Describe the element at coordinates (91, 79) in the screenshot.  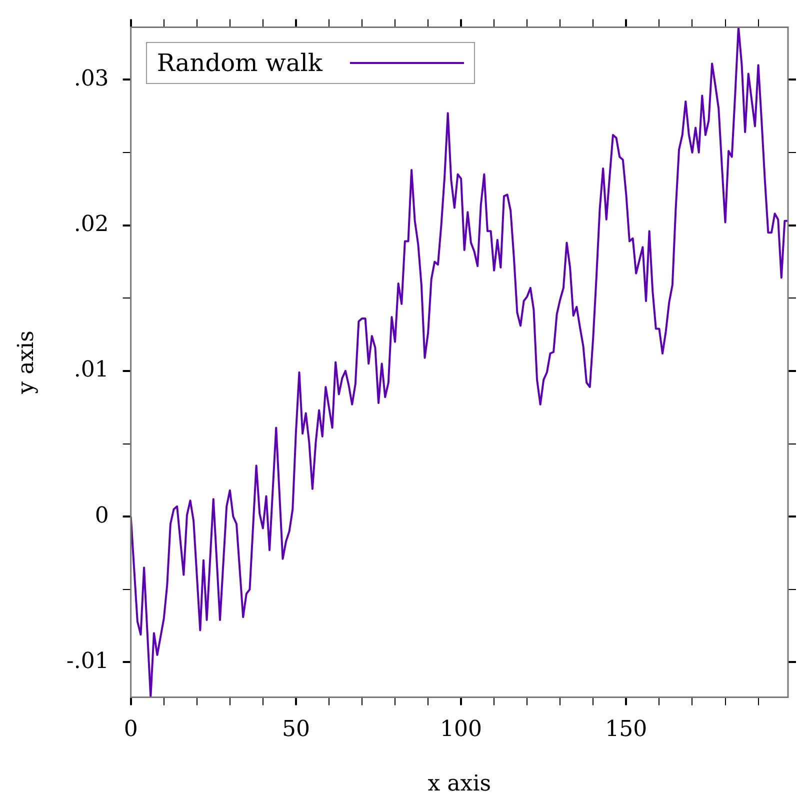
I see `y-tick-label: .03` at that location.